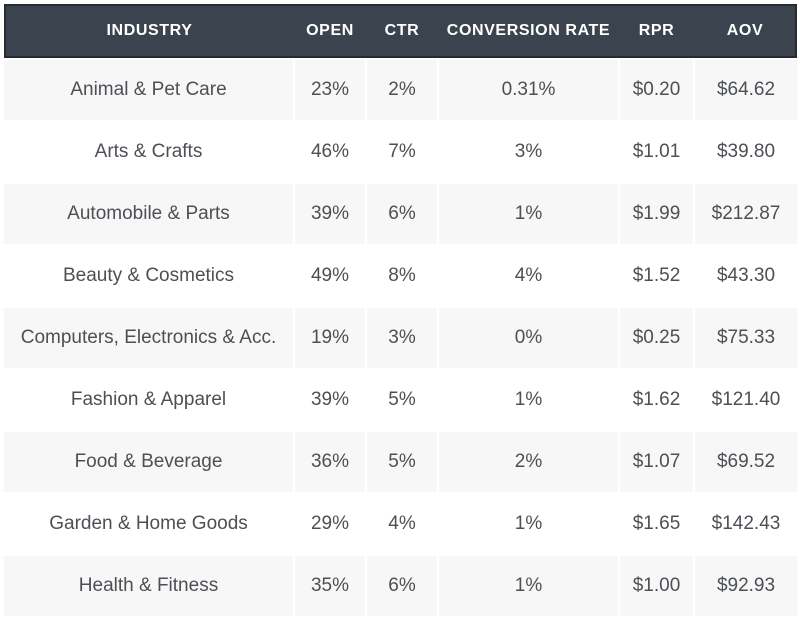  I want to click on cell-aov: $64.62, so click(746, 90).